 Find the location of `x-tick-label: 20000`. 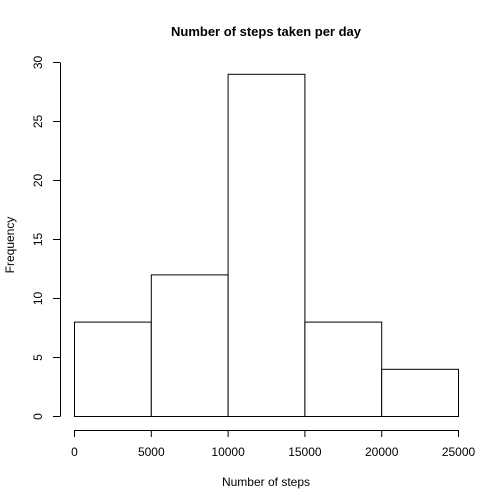

x-tick-label: 20000 is located at coordinates (382, 452).